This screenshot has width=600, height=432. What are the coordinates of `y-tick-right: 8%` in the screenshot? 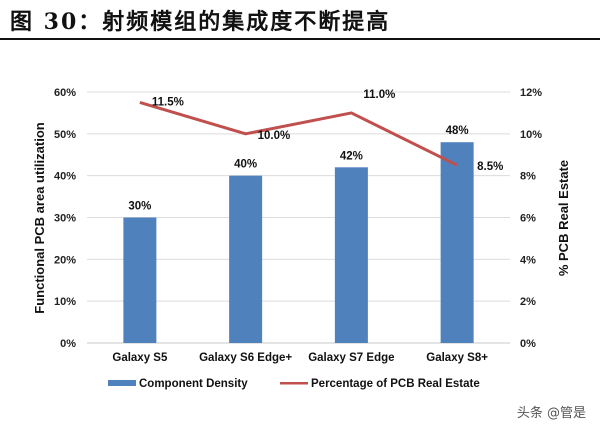 It's located at (528, 177).